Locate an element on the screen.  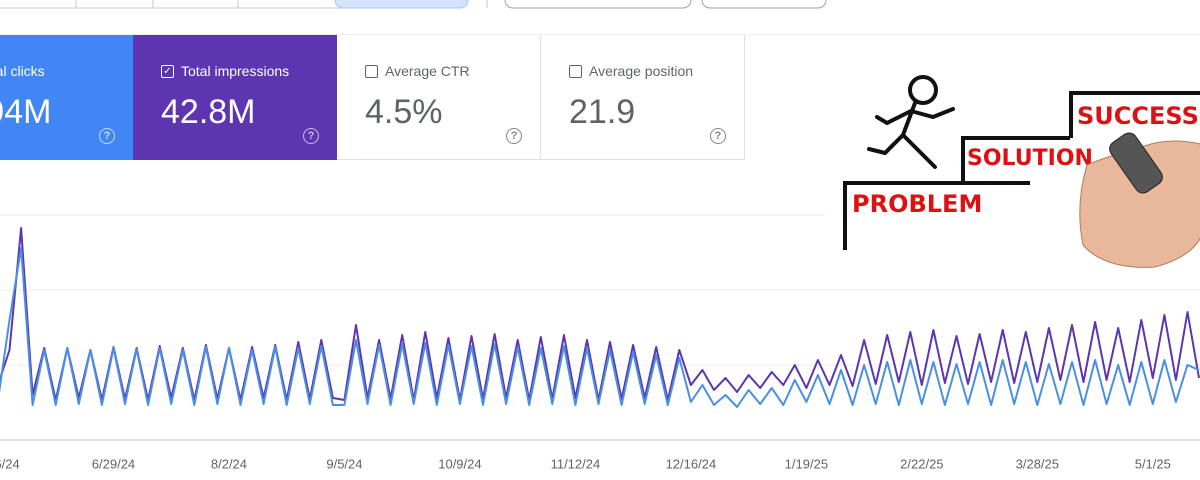
metric-value: 1.94M is located at coordinates (26, 112).